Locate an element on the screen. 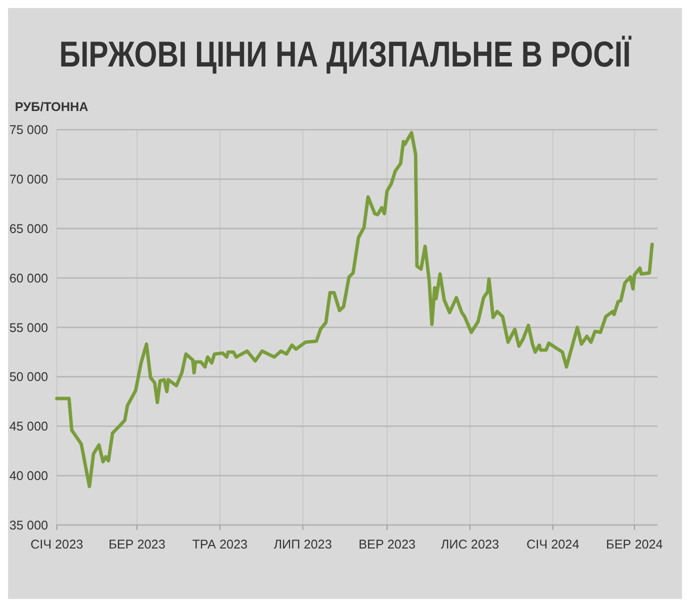 Image resolution: width=690 pixels, height=607 pixels. y-tick-label: 55 000 is located at coordinates (28, 327).